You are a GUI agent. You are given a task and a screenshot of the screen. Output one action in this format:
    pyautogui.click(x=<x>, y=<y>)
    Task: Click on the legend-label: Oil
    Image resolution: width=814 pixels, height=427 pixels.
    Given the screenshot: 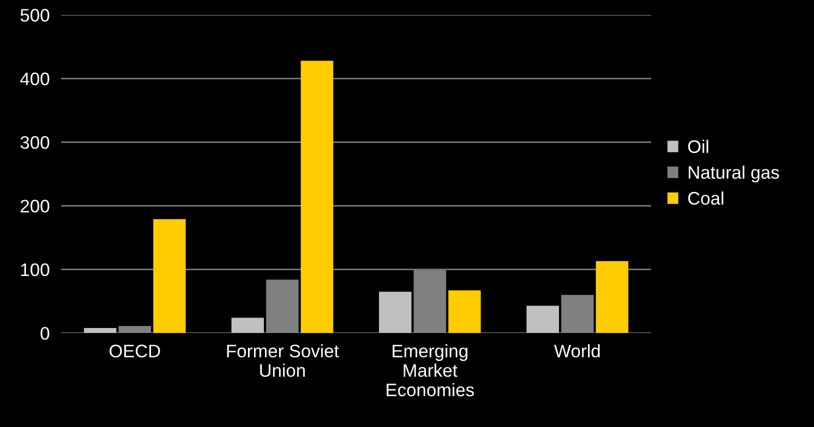 What is the action you would take?
    pyautogui.click(x=698, y=146)
    